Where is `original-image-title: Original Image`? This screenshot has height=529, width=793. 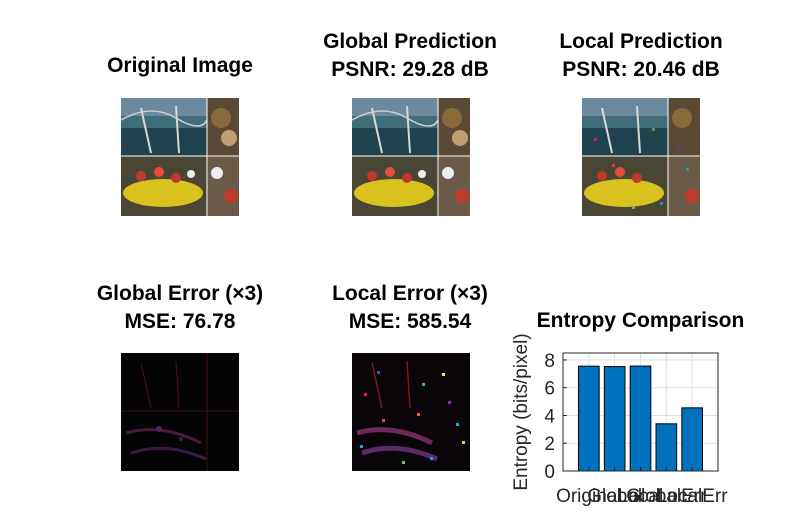
original-image-title: Original Image is located at coordinates (180, 66).